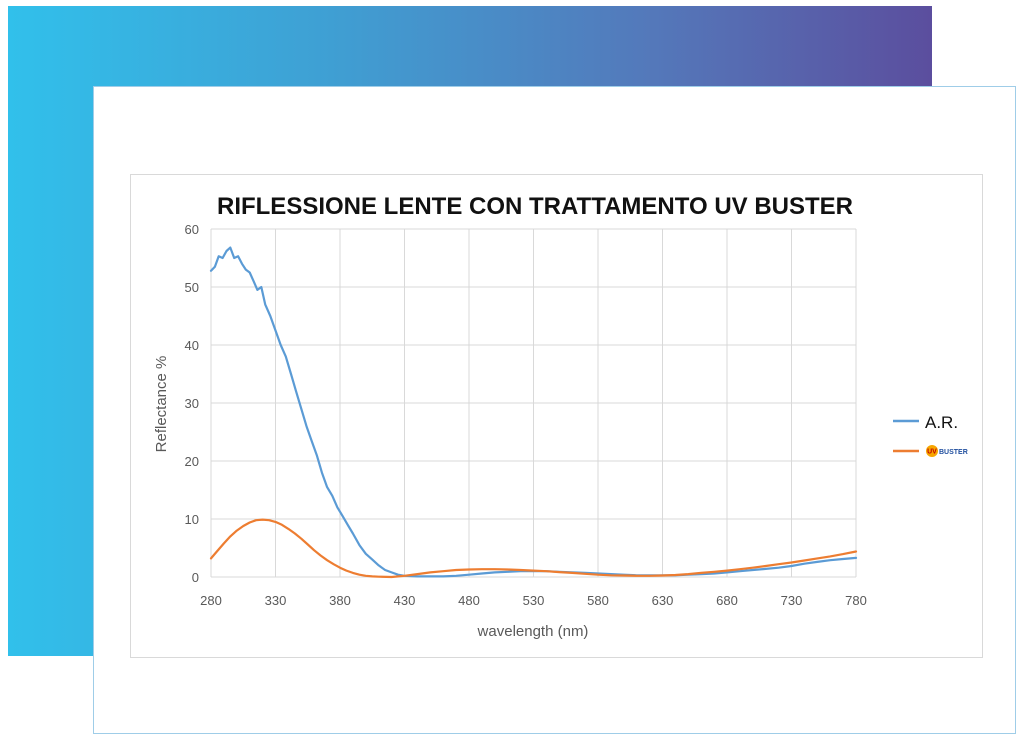 This screenshot has width=1024, height=742. Describe the element at coordinates (727, 600) in the screenshot. I see `x-tick-label: 680` at that location.